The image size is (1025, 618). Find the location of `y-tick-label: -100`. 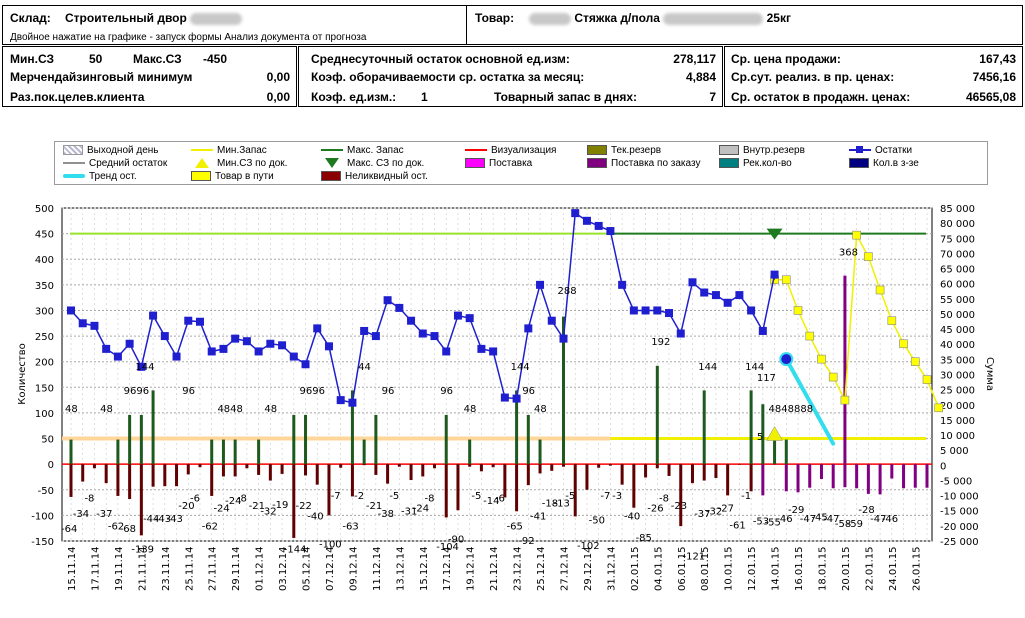

y-tick-label: -100 is located at coordinates (42, 516).